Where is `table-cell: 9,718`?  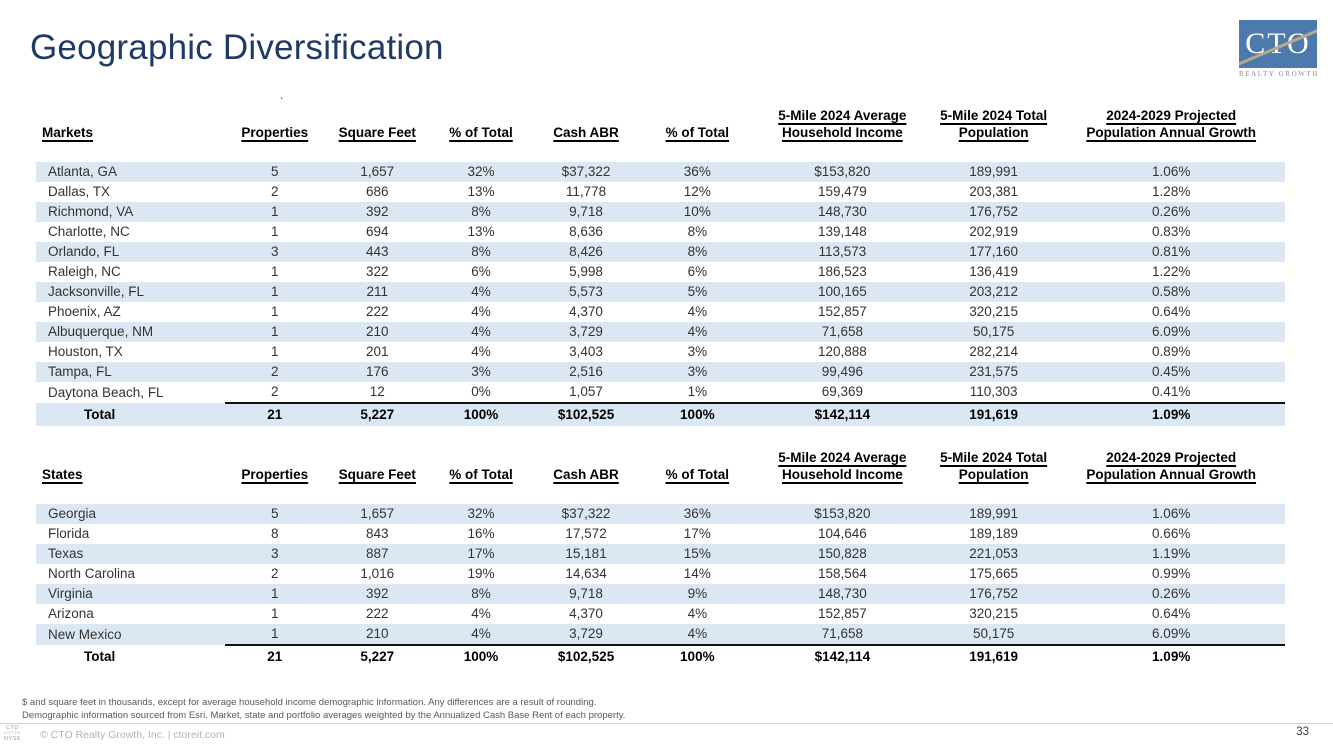 table-cell: 9,718 is located at coordinates (586, 593).